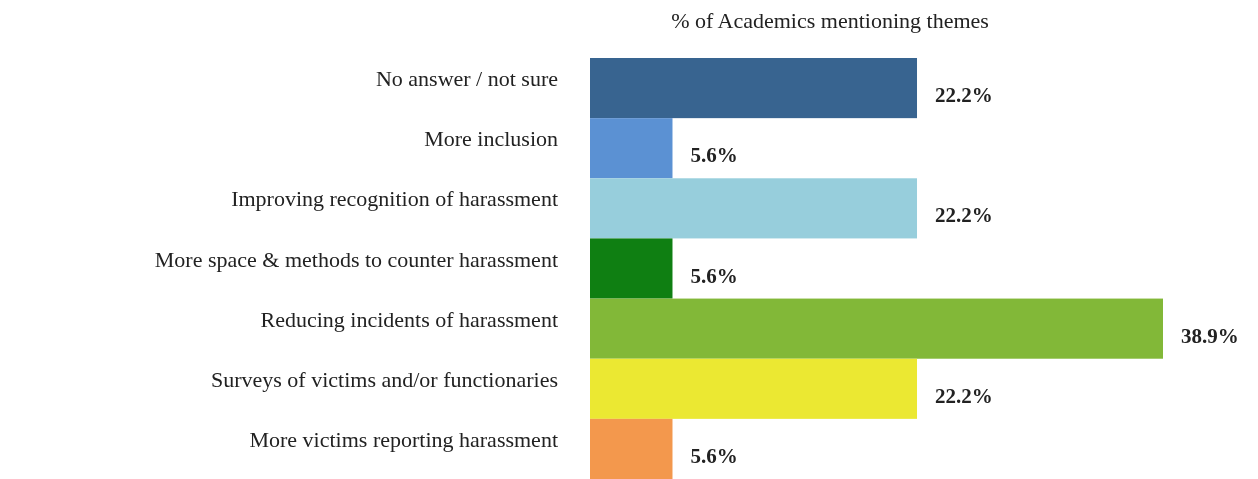 The width and height of the screenshot is (1258, 479). Describe the element at coordinates (1210, 335) in the screenshot. I see `data-label: 38.9%` at that location.